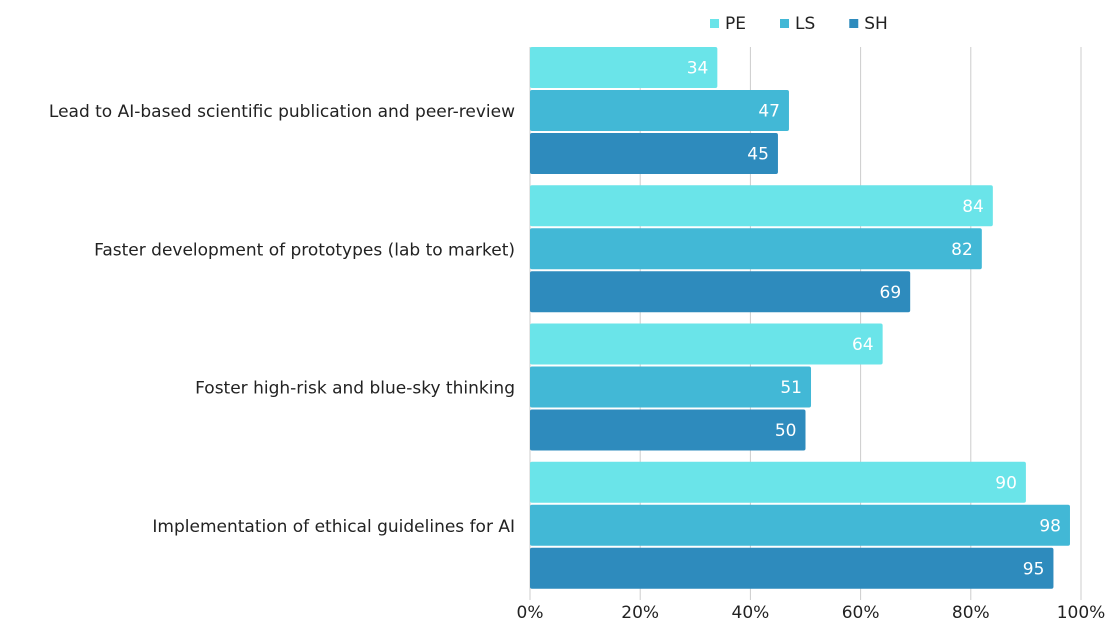 This screenshot has width=1109, height=628. I want to click on value-label: 90, so click(1006, 483).